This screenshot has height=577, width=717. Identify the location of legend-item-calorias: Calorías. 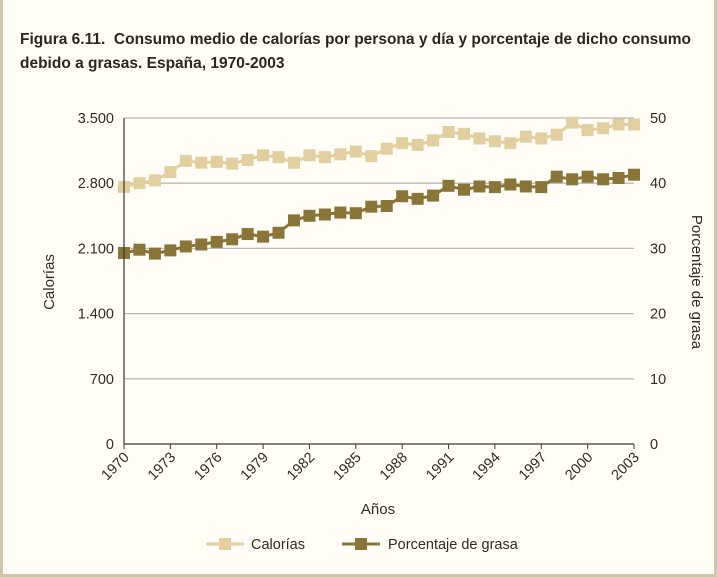
(255, 545).